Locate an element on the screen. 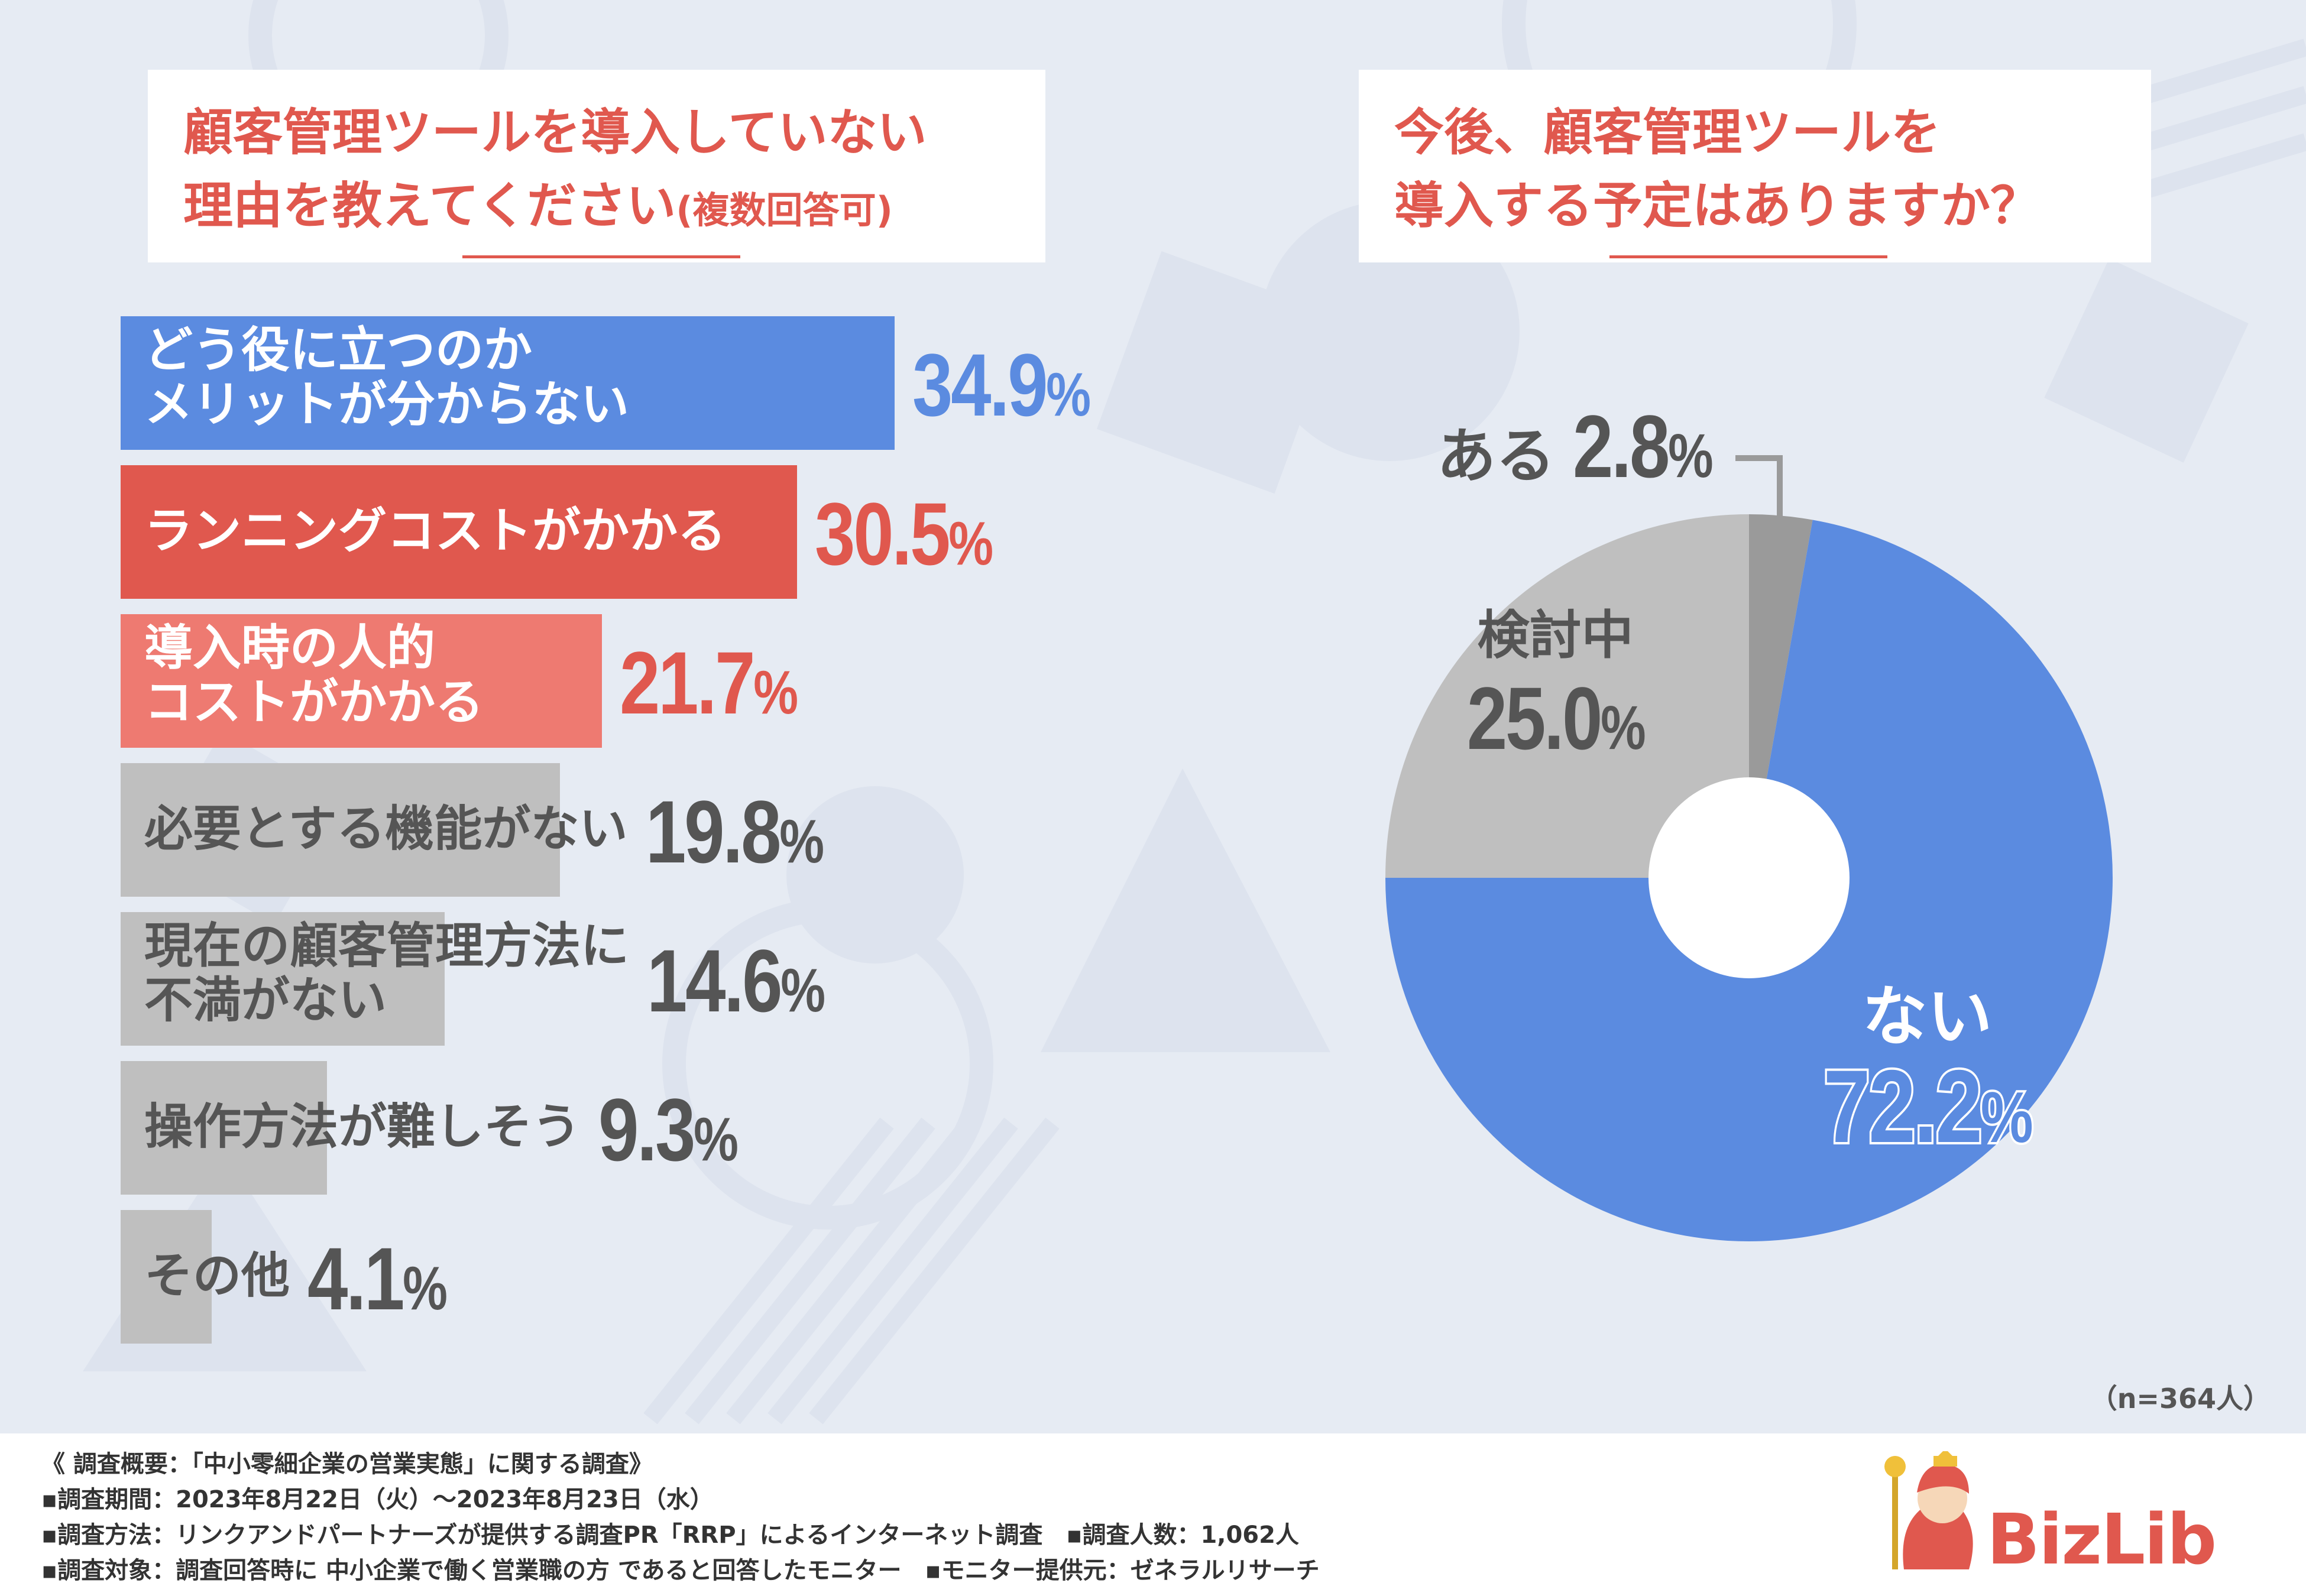  bar-row: 導入時の人的 コストがかかる 21.7% is located at coordinates (568, 681).